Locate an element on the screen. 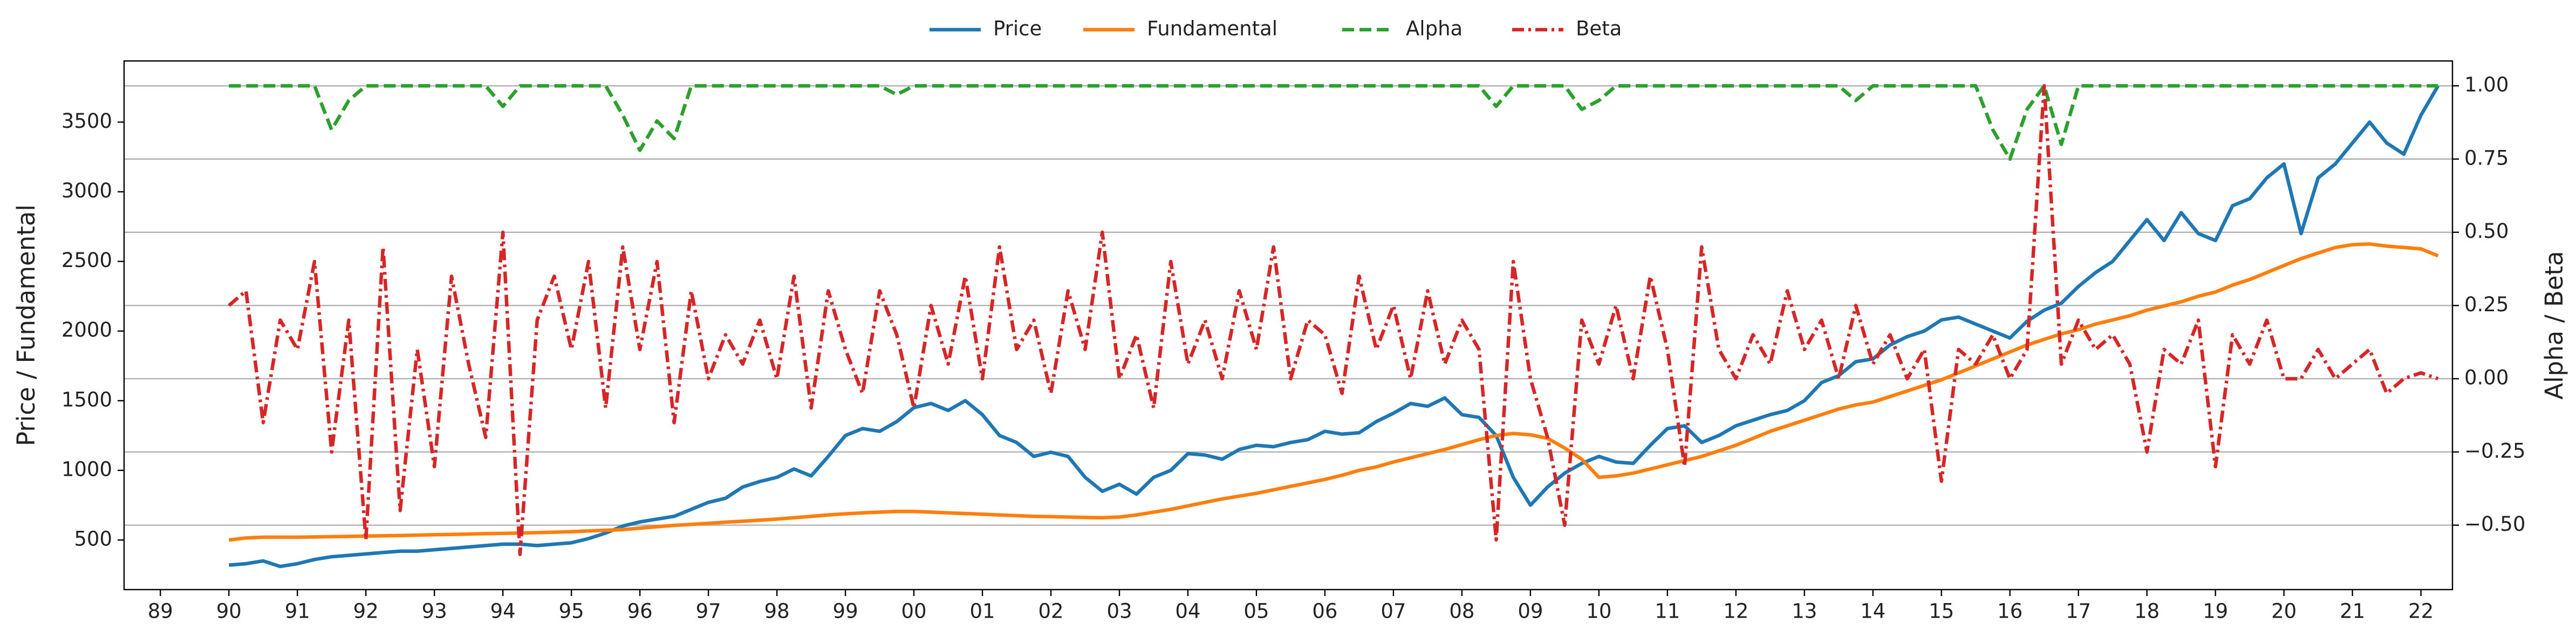 Image resolution: width=2576 pixels, height=643 pixels. y-tick-label: 3500 is located at coordinates (87, 122).